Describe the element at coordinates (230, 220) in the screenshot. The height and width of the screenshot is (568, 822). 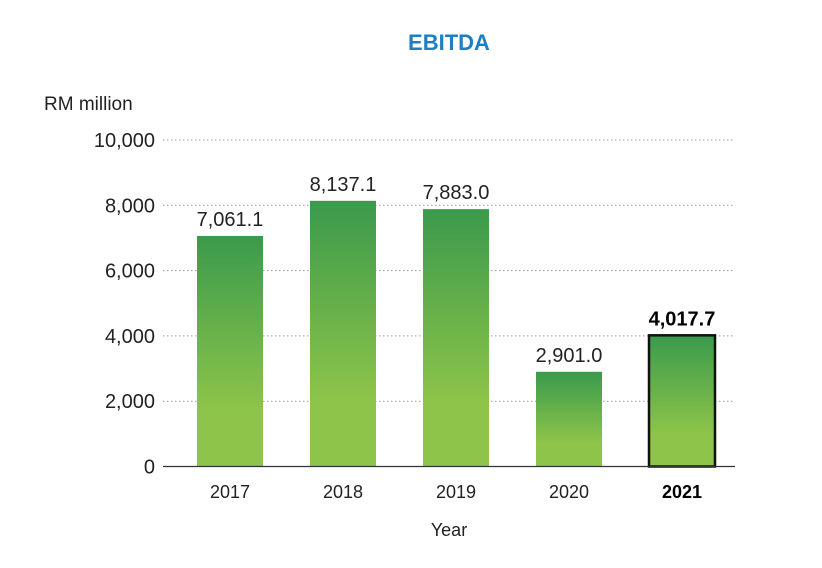
I see `data-label-2017: 7,061.1` at that location.